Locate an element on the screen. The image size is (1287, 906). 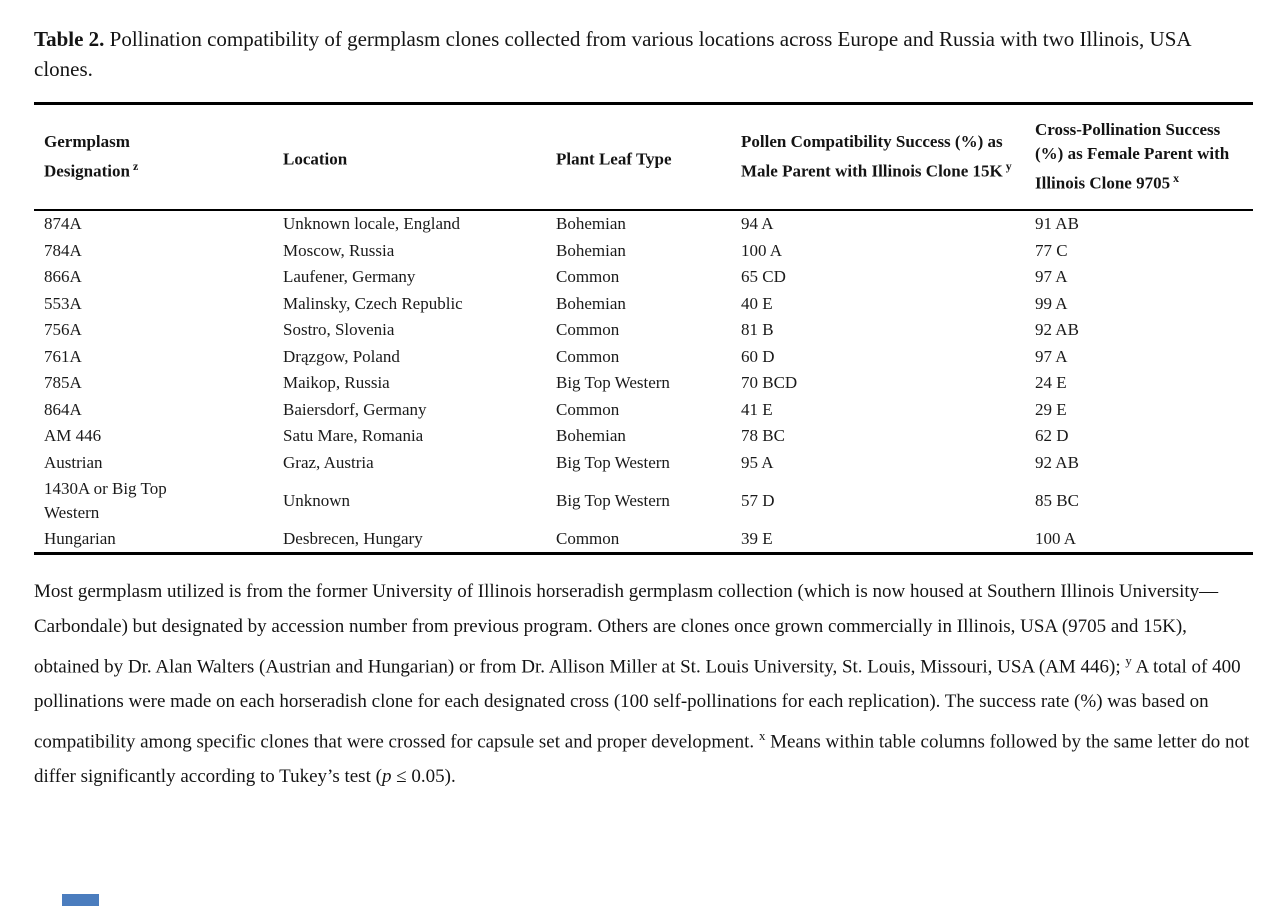
table-cell: 41 E is located at coordinates (757, 409).